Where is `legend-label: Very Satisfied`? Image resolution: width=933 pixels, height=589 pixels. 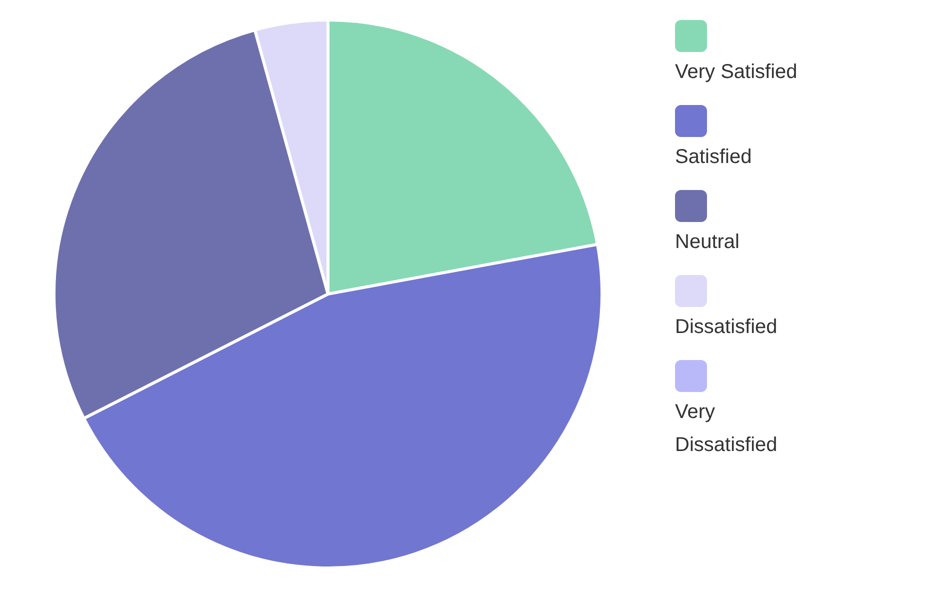
legend-label: Very Satisfied is located at coordinates (736, 72).